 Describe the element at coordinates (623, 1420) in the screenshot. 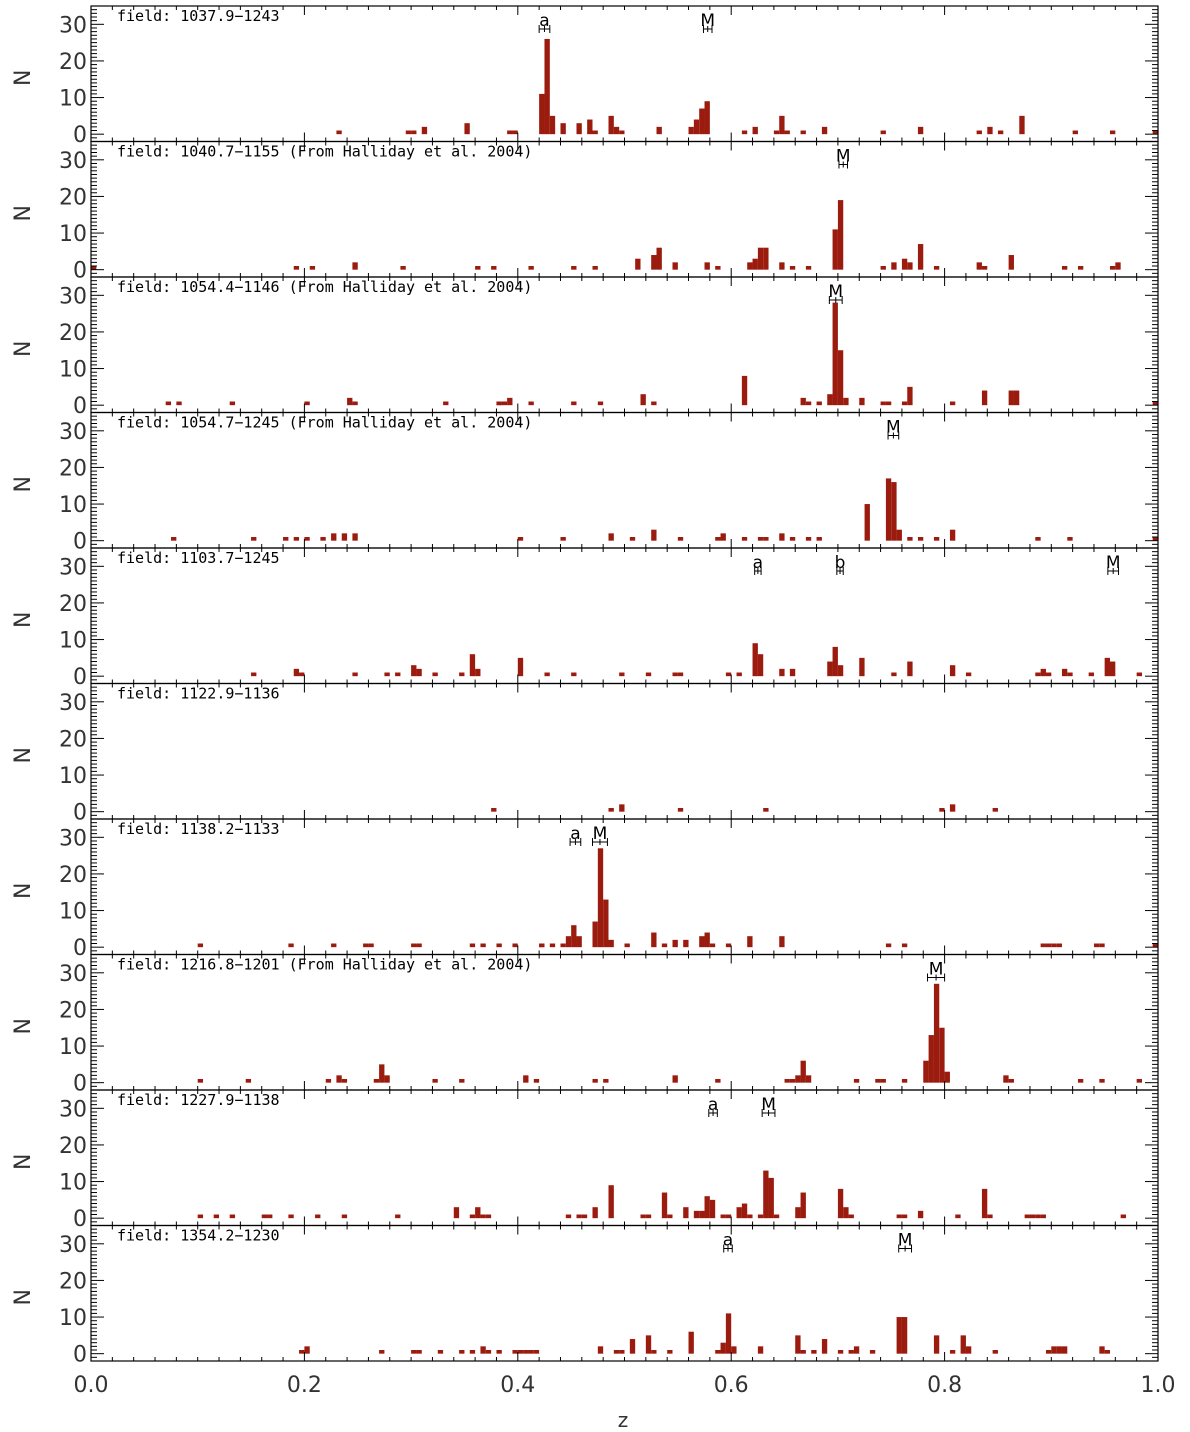

I see `x-axis-label: z` at that location.